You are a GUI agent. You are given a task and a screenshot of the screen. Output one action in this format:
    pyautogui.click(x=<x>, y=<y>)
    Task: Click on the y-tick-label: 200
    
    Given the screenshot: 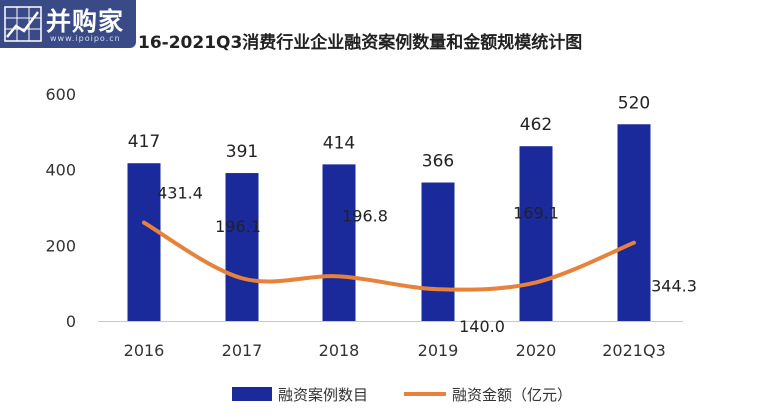 What is the action you would take?
    pyautogui.click(x=60, y=245)
    